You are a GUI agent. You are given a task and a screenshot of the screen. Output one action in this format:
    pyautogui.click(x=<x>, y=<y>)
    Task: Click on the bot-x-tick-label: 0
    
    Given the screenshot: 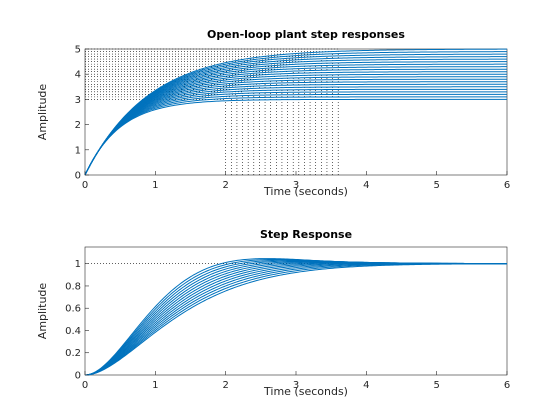 What is the action you would take?
    pyautogui.click(x=85, y=385)
    